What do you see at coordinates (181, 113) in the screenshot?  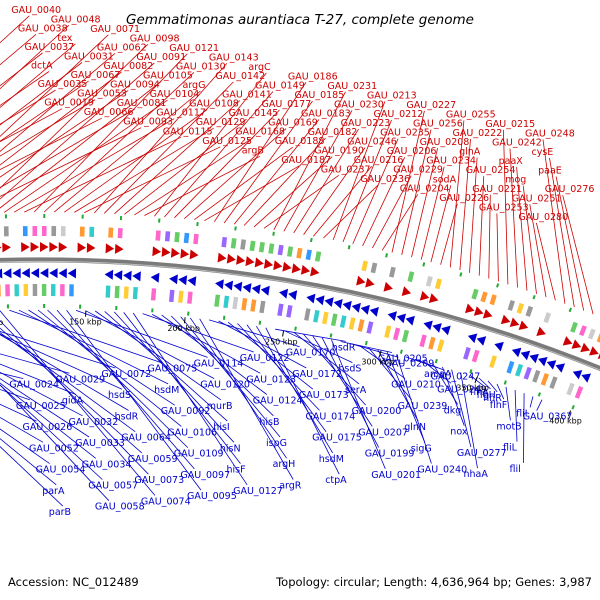 I see `forward-gene-label: GAU_0117` at bounding box center [181, 113].